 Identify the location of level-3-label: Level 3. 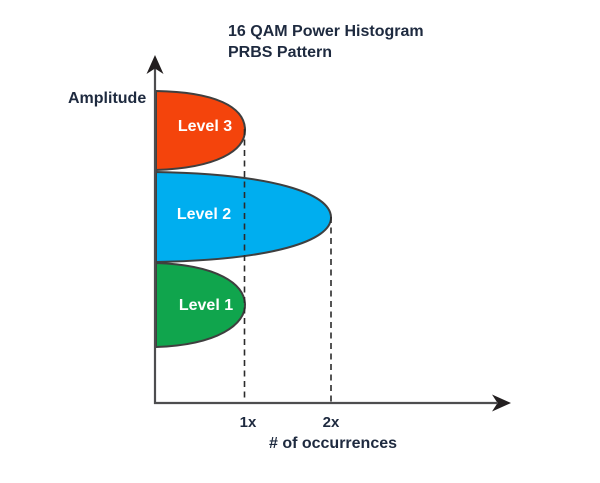
(205, 126).